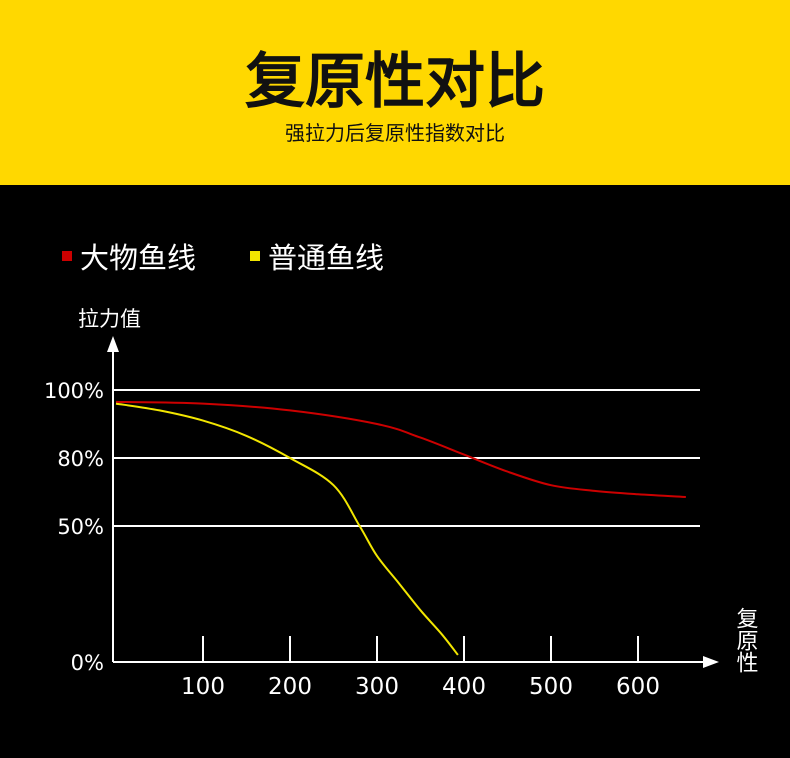 This screenshot has height=758, width=790. What do you see at coordinates (138, 258) in the screenshot?
I see `legend-label: 大物鱼线` at bounding box center [138, 258].